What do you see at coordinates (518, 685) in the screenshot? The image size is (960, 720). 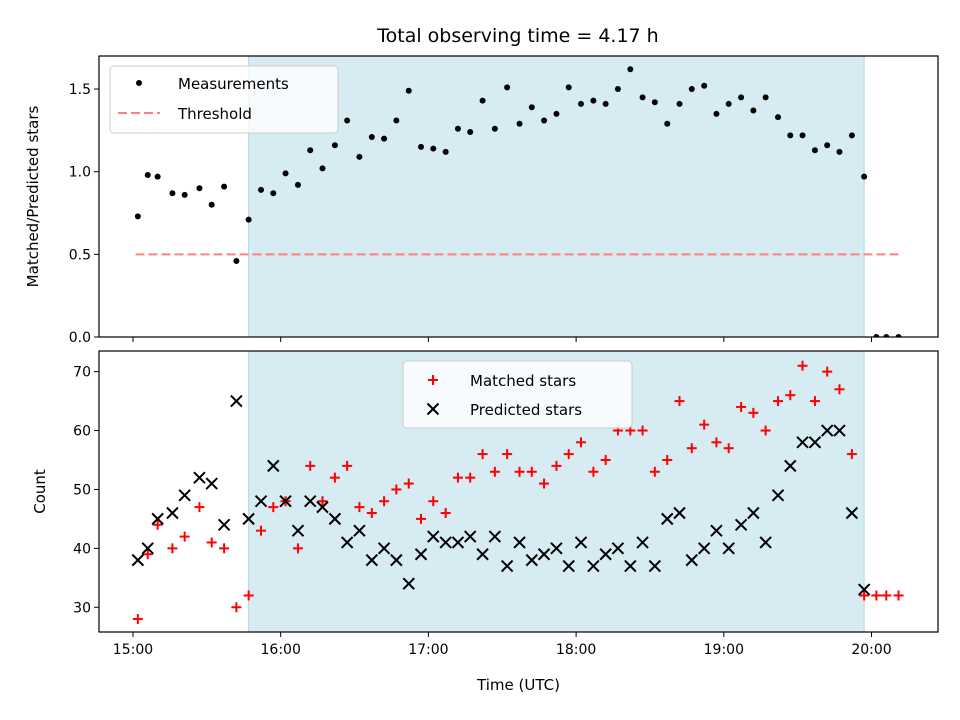 I see `x-axis-title: Time (UTC)` at bounding box center [518, 685].